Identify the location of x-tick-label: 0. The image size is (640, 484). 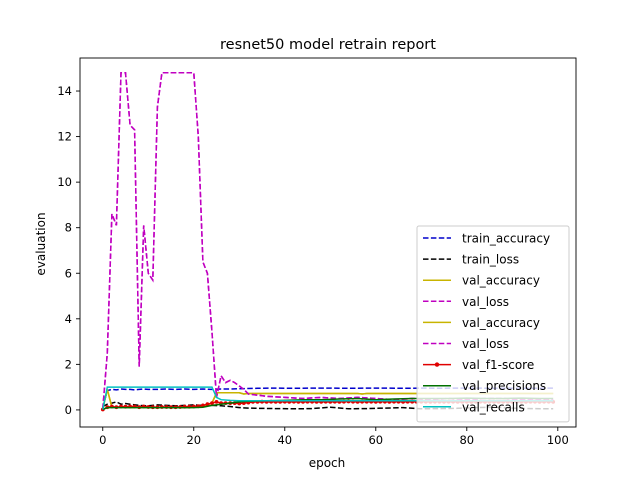
(102, 440).